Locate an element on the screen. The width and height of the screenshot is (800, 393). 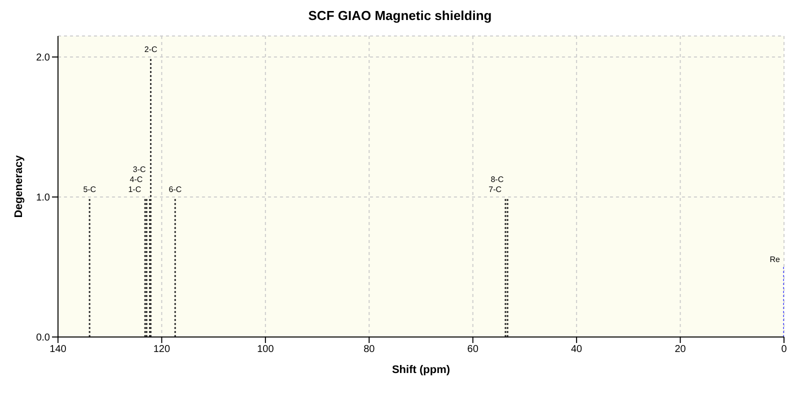
x-tick-label: 120 is located at coordinates (161, 350).